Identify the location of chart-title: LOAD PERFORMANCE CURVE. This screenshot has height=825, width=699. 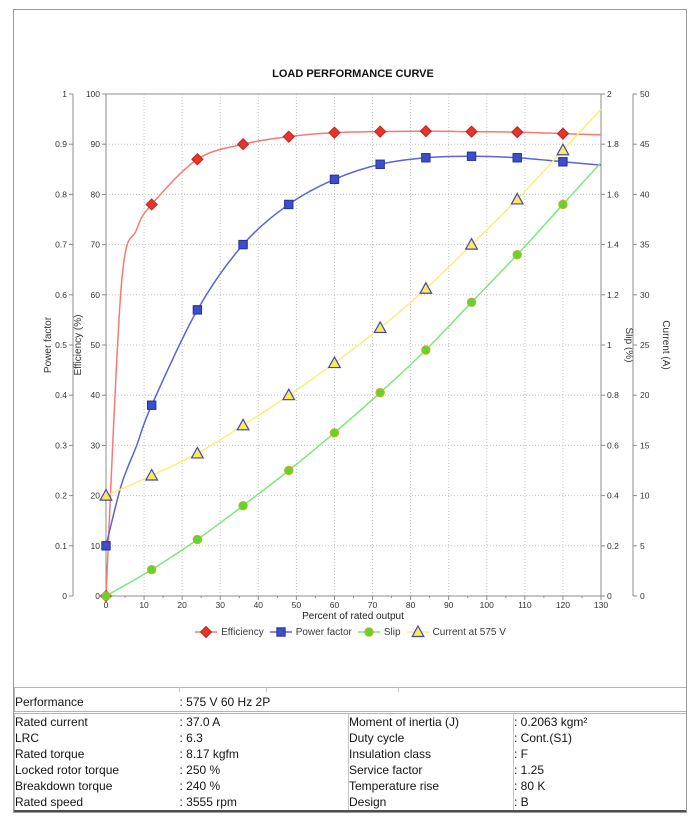
(353, 74).